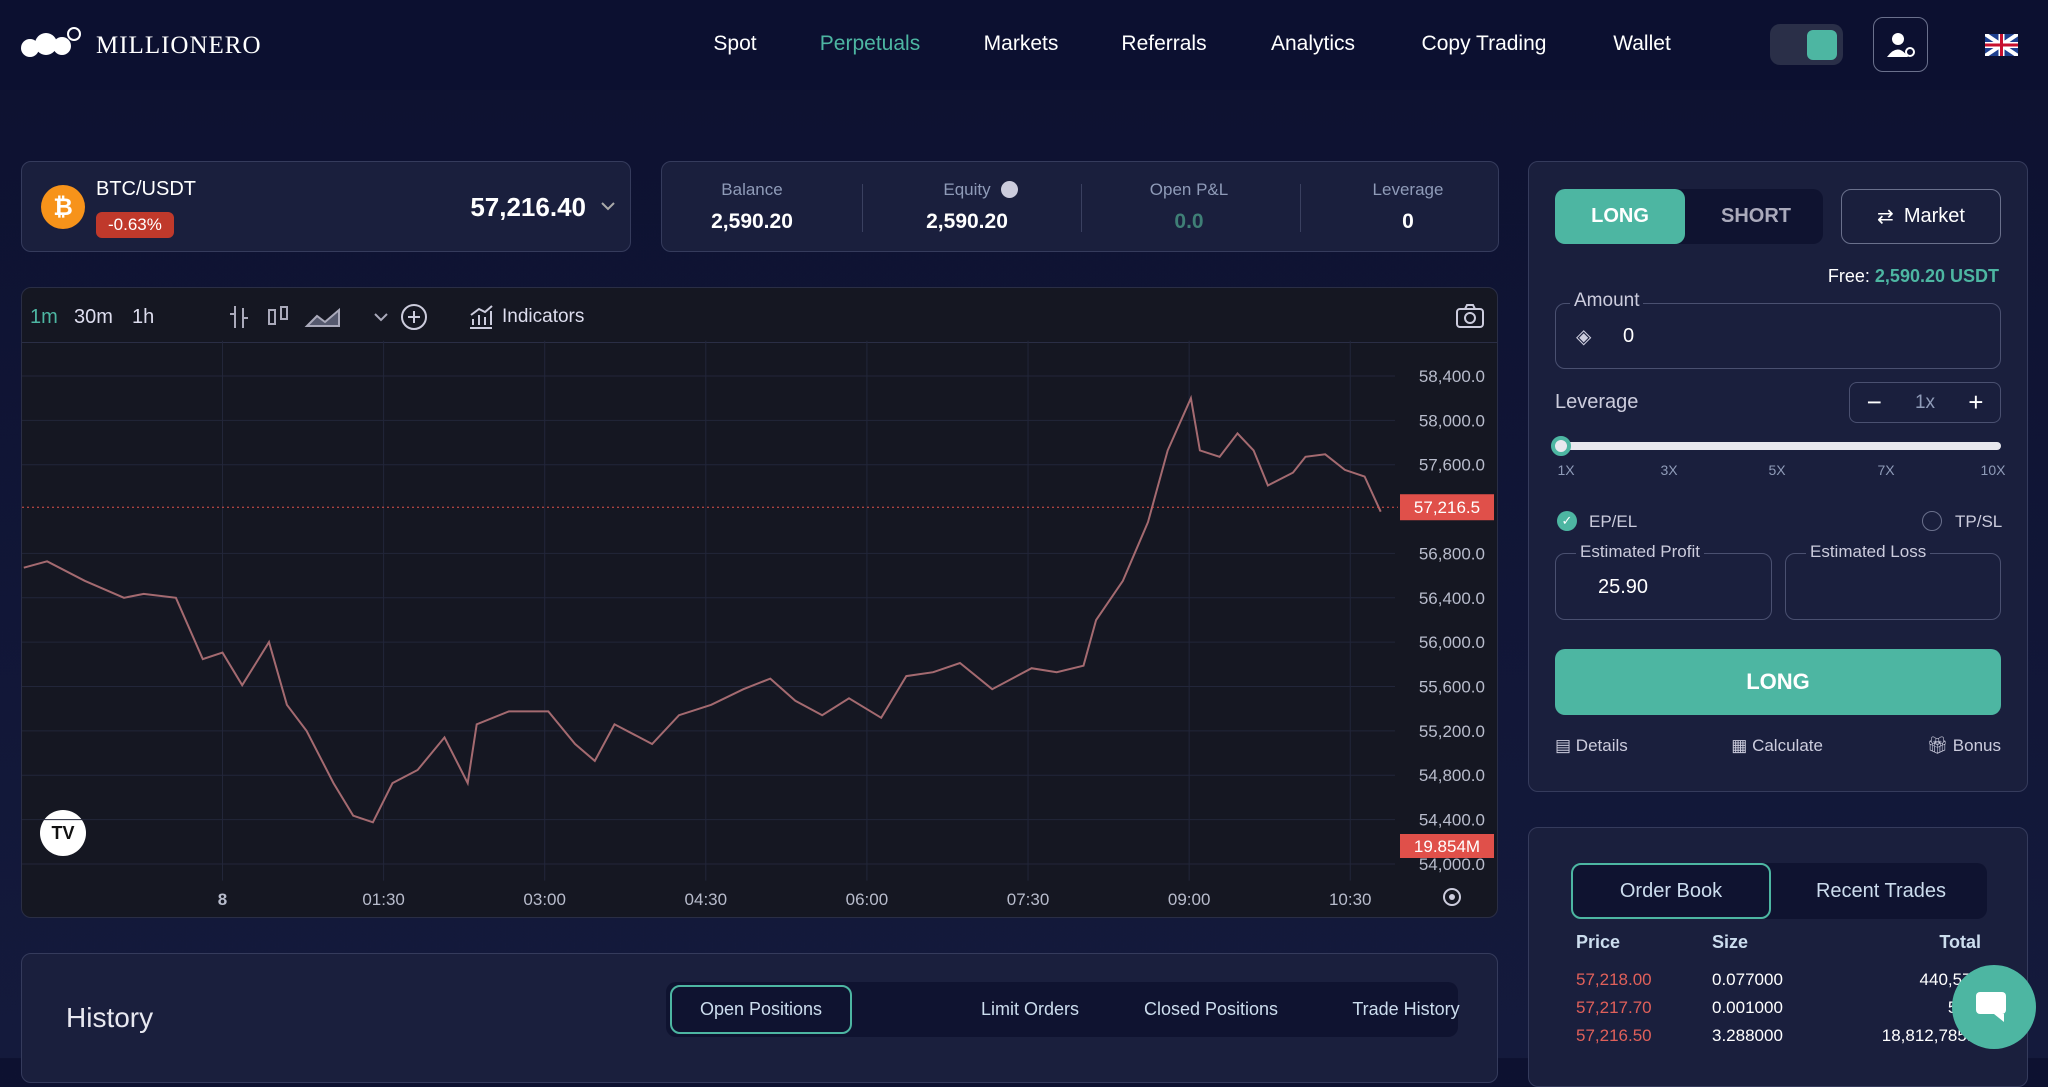 The width and height of the screenshot is (2048, 1087). What do you see at coordinates (93, 317) in the screenshot?
I see `interval: 30m` at bounding box center [93, 317].